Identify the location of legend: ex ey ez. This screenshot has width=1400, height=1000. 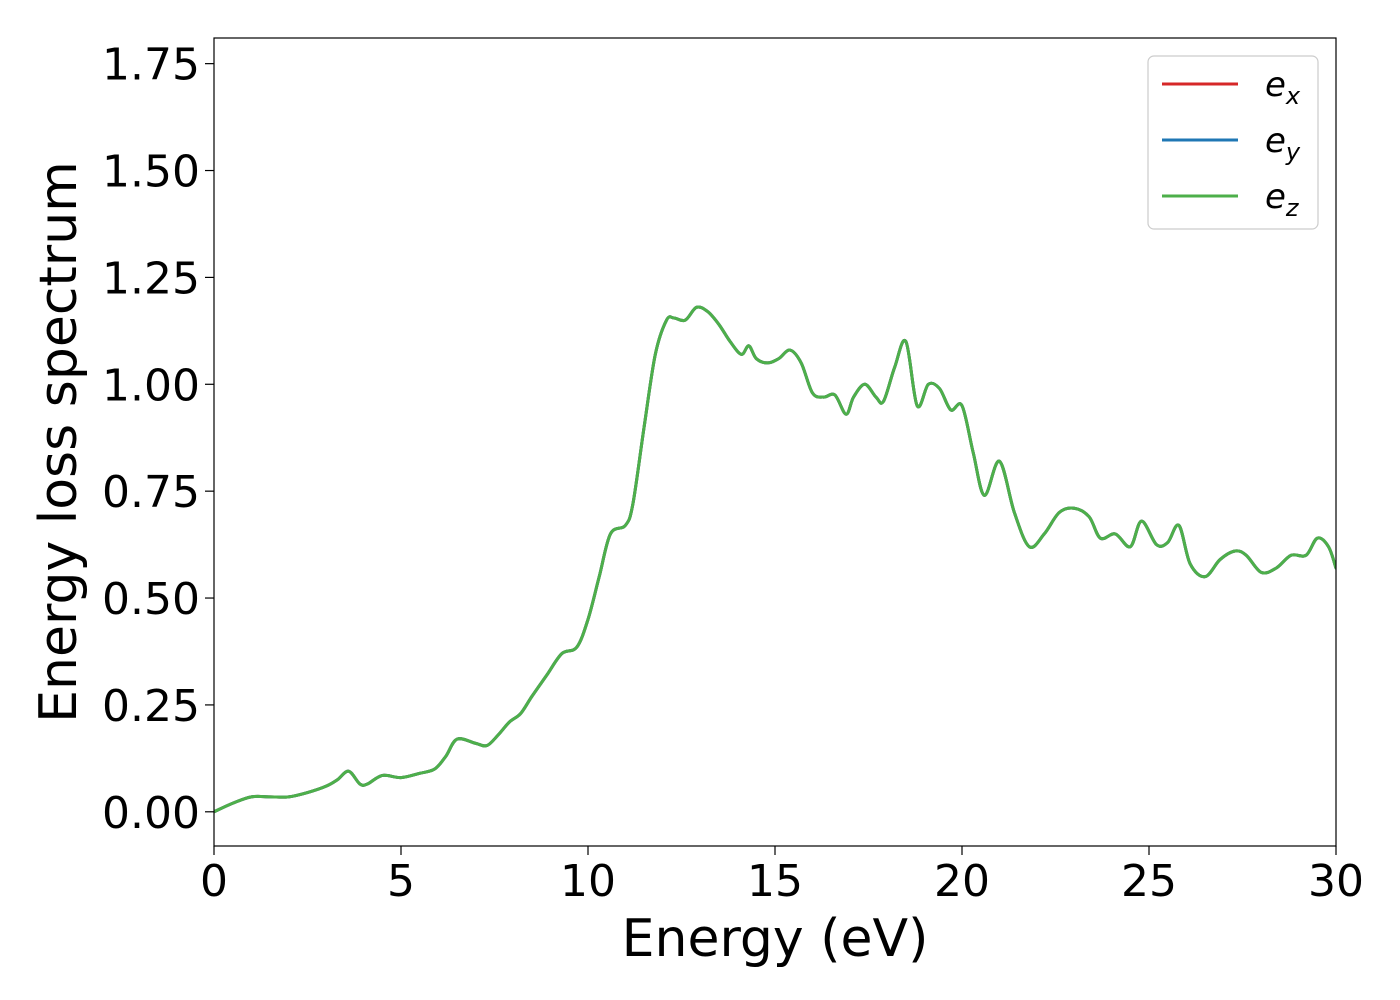
(1233, 142).